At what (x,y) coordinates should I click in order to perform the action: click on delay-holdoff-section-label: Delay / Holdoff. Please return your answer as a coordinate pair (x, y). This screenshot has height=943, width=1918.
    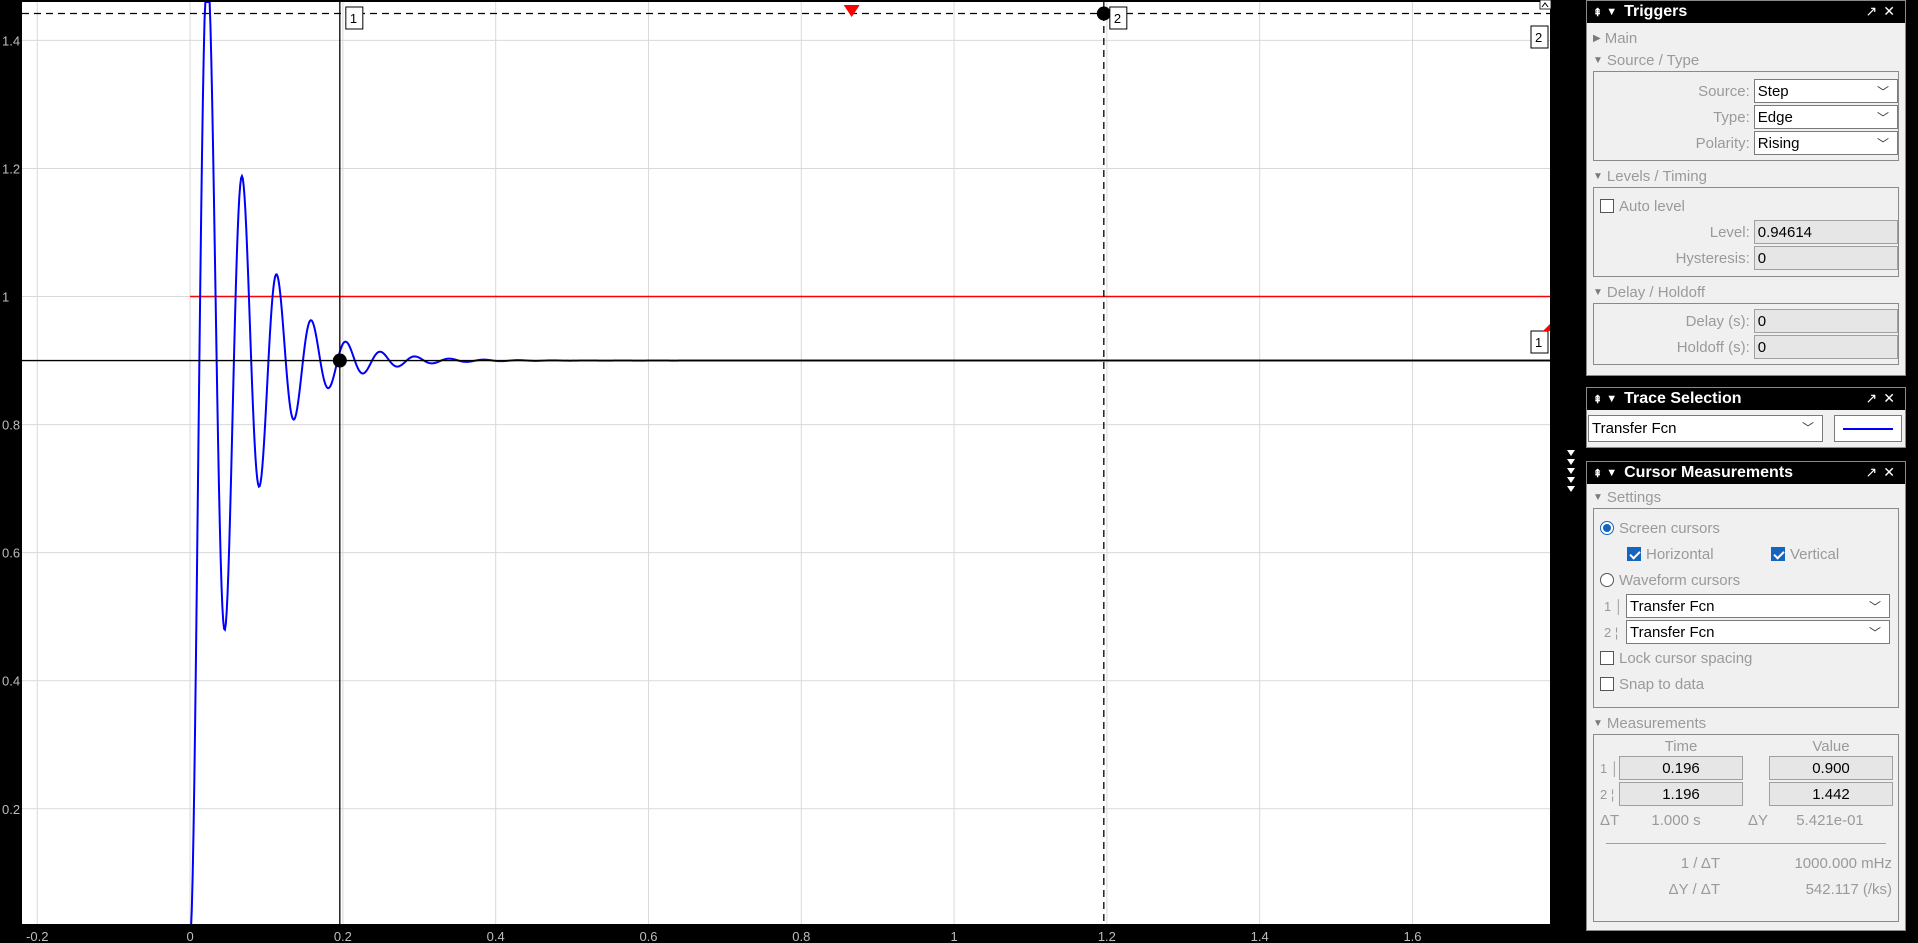
    Looking at the image, I should click on (1656, 292).